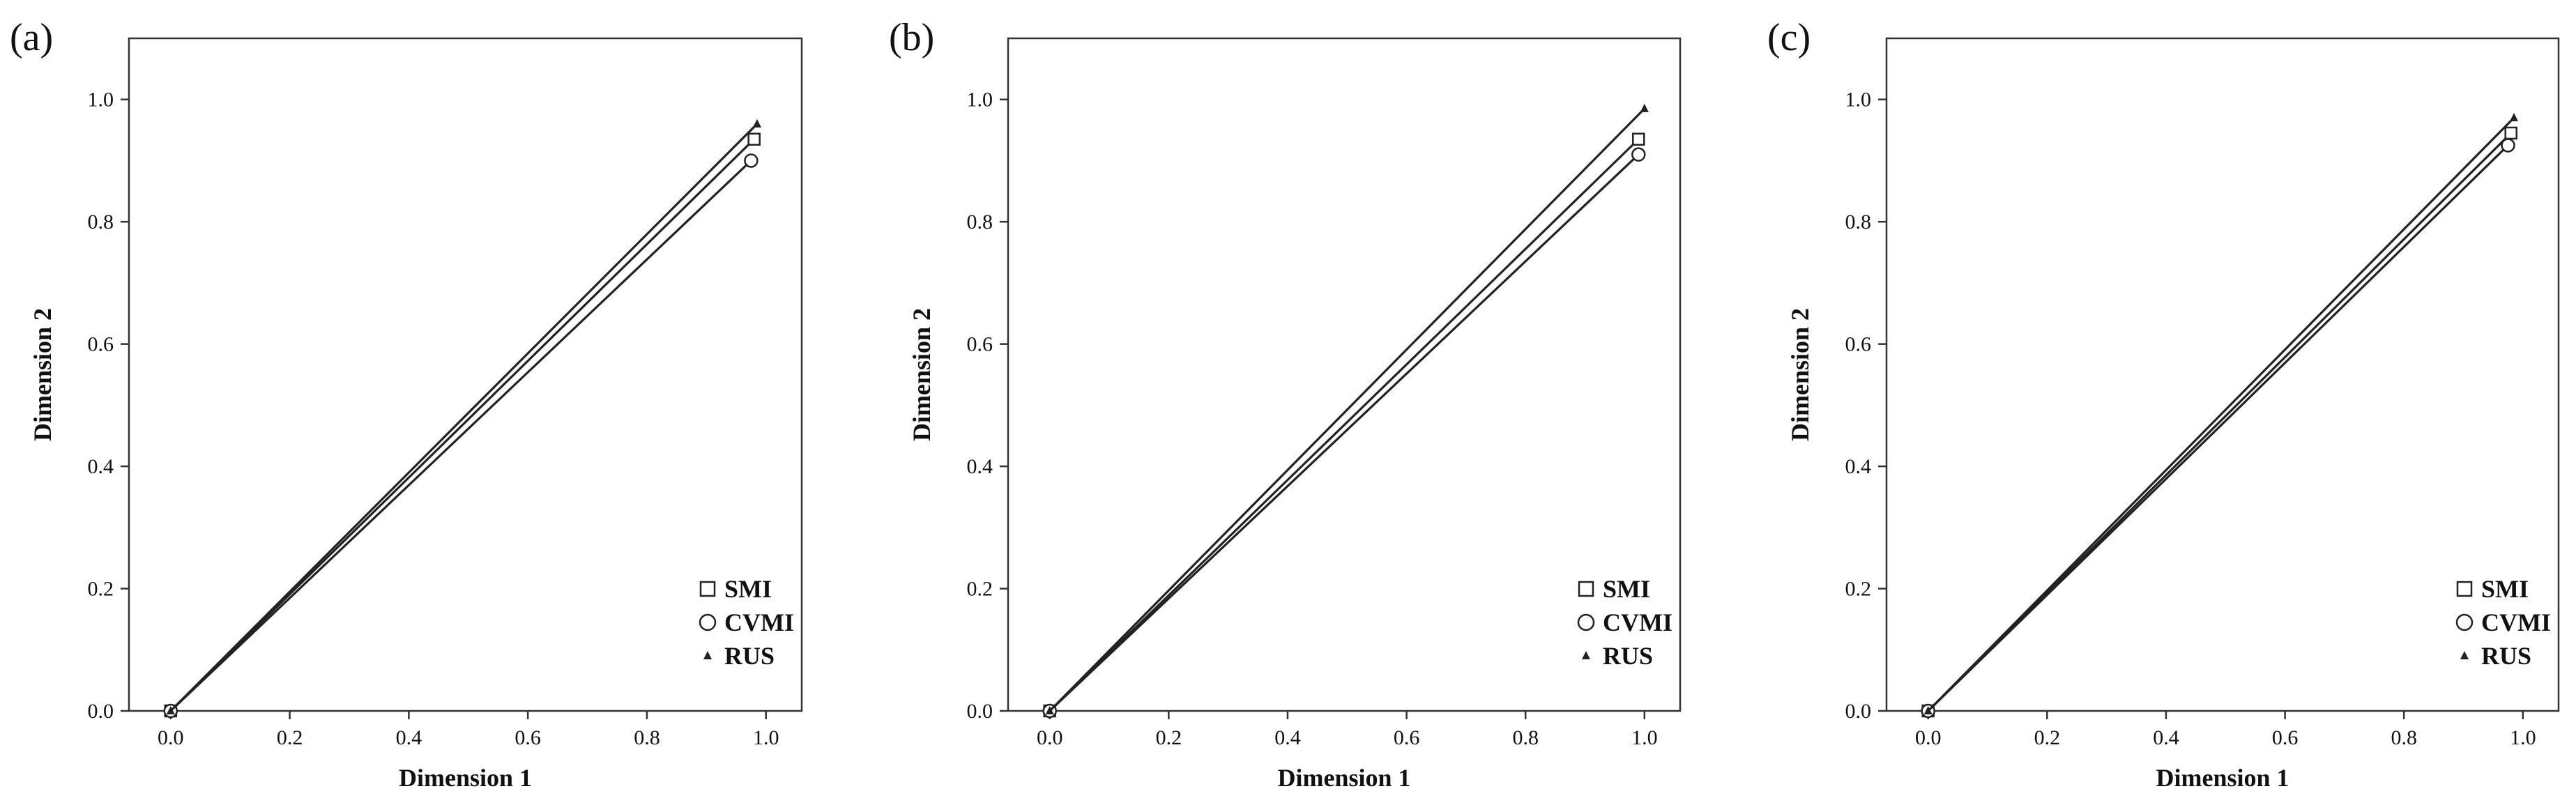 This screenshot has height=805, width=2576. What do you see at coordinates (912, 37) in the screenshot?
I see `panel-label: (b)` at bounding box center [912, 37].